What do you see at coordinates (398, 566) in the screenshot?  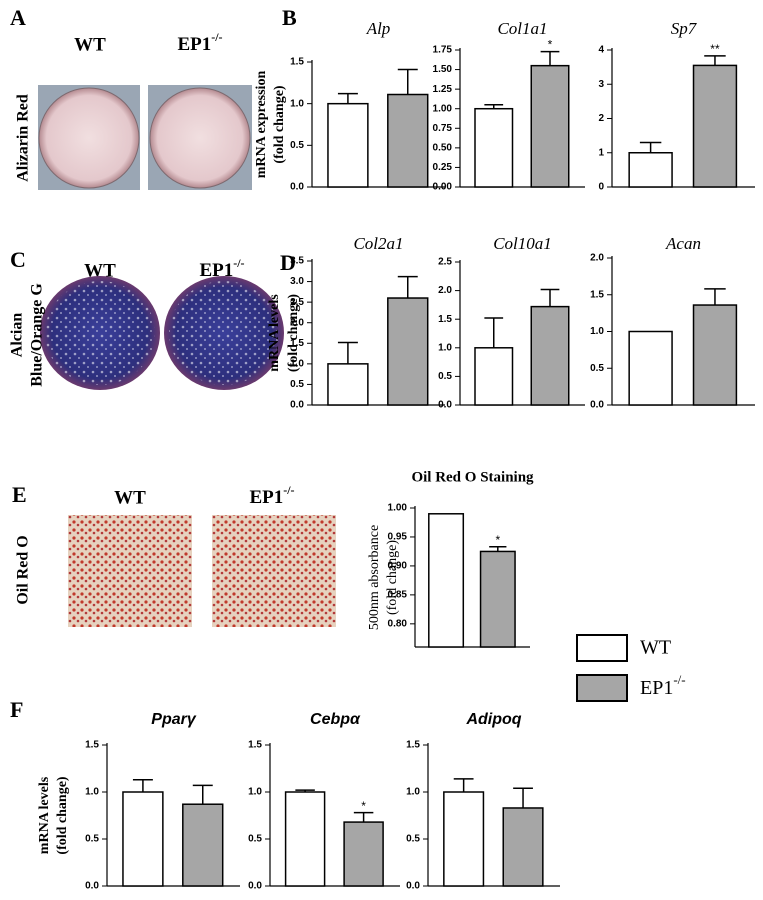 I see `y-tick-label: 0.90` at bounding box center [398, 566].